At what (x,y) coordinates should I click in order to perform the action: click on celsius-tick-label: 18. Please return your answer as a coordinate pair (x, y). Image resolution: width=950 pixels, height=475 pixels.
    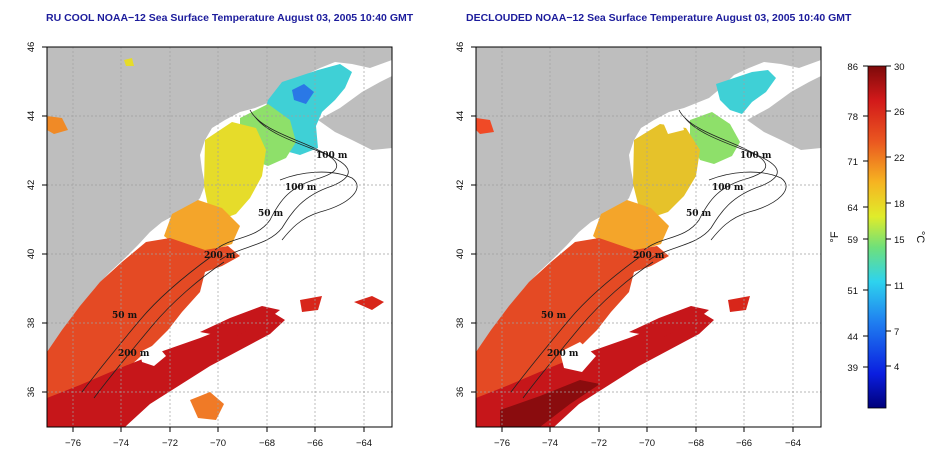
    Looking at the image, I should click on (899, 204).